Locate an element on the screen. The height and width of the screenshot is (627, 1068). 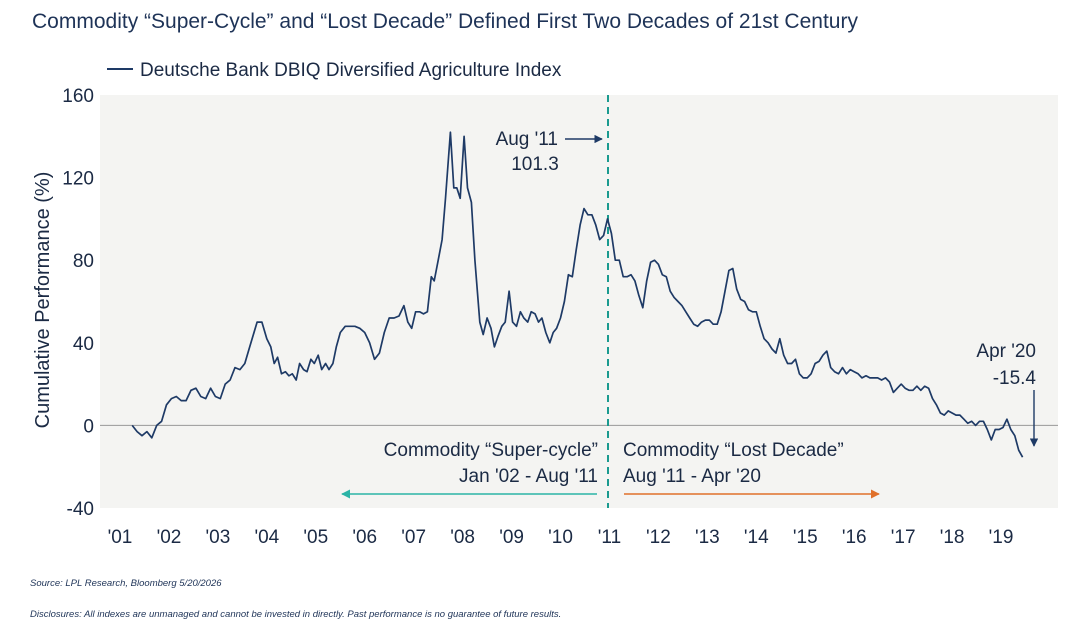
y-tick-label: 40 is located at coordinates (83, 344).